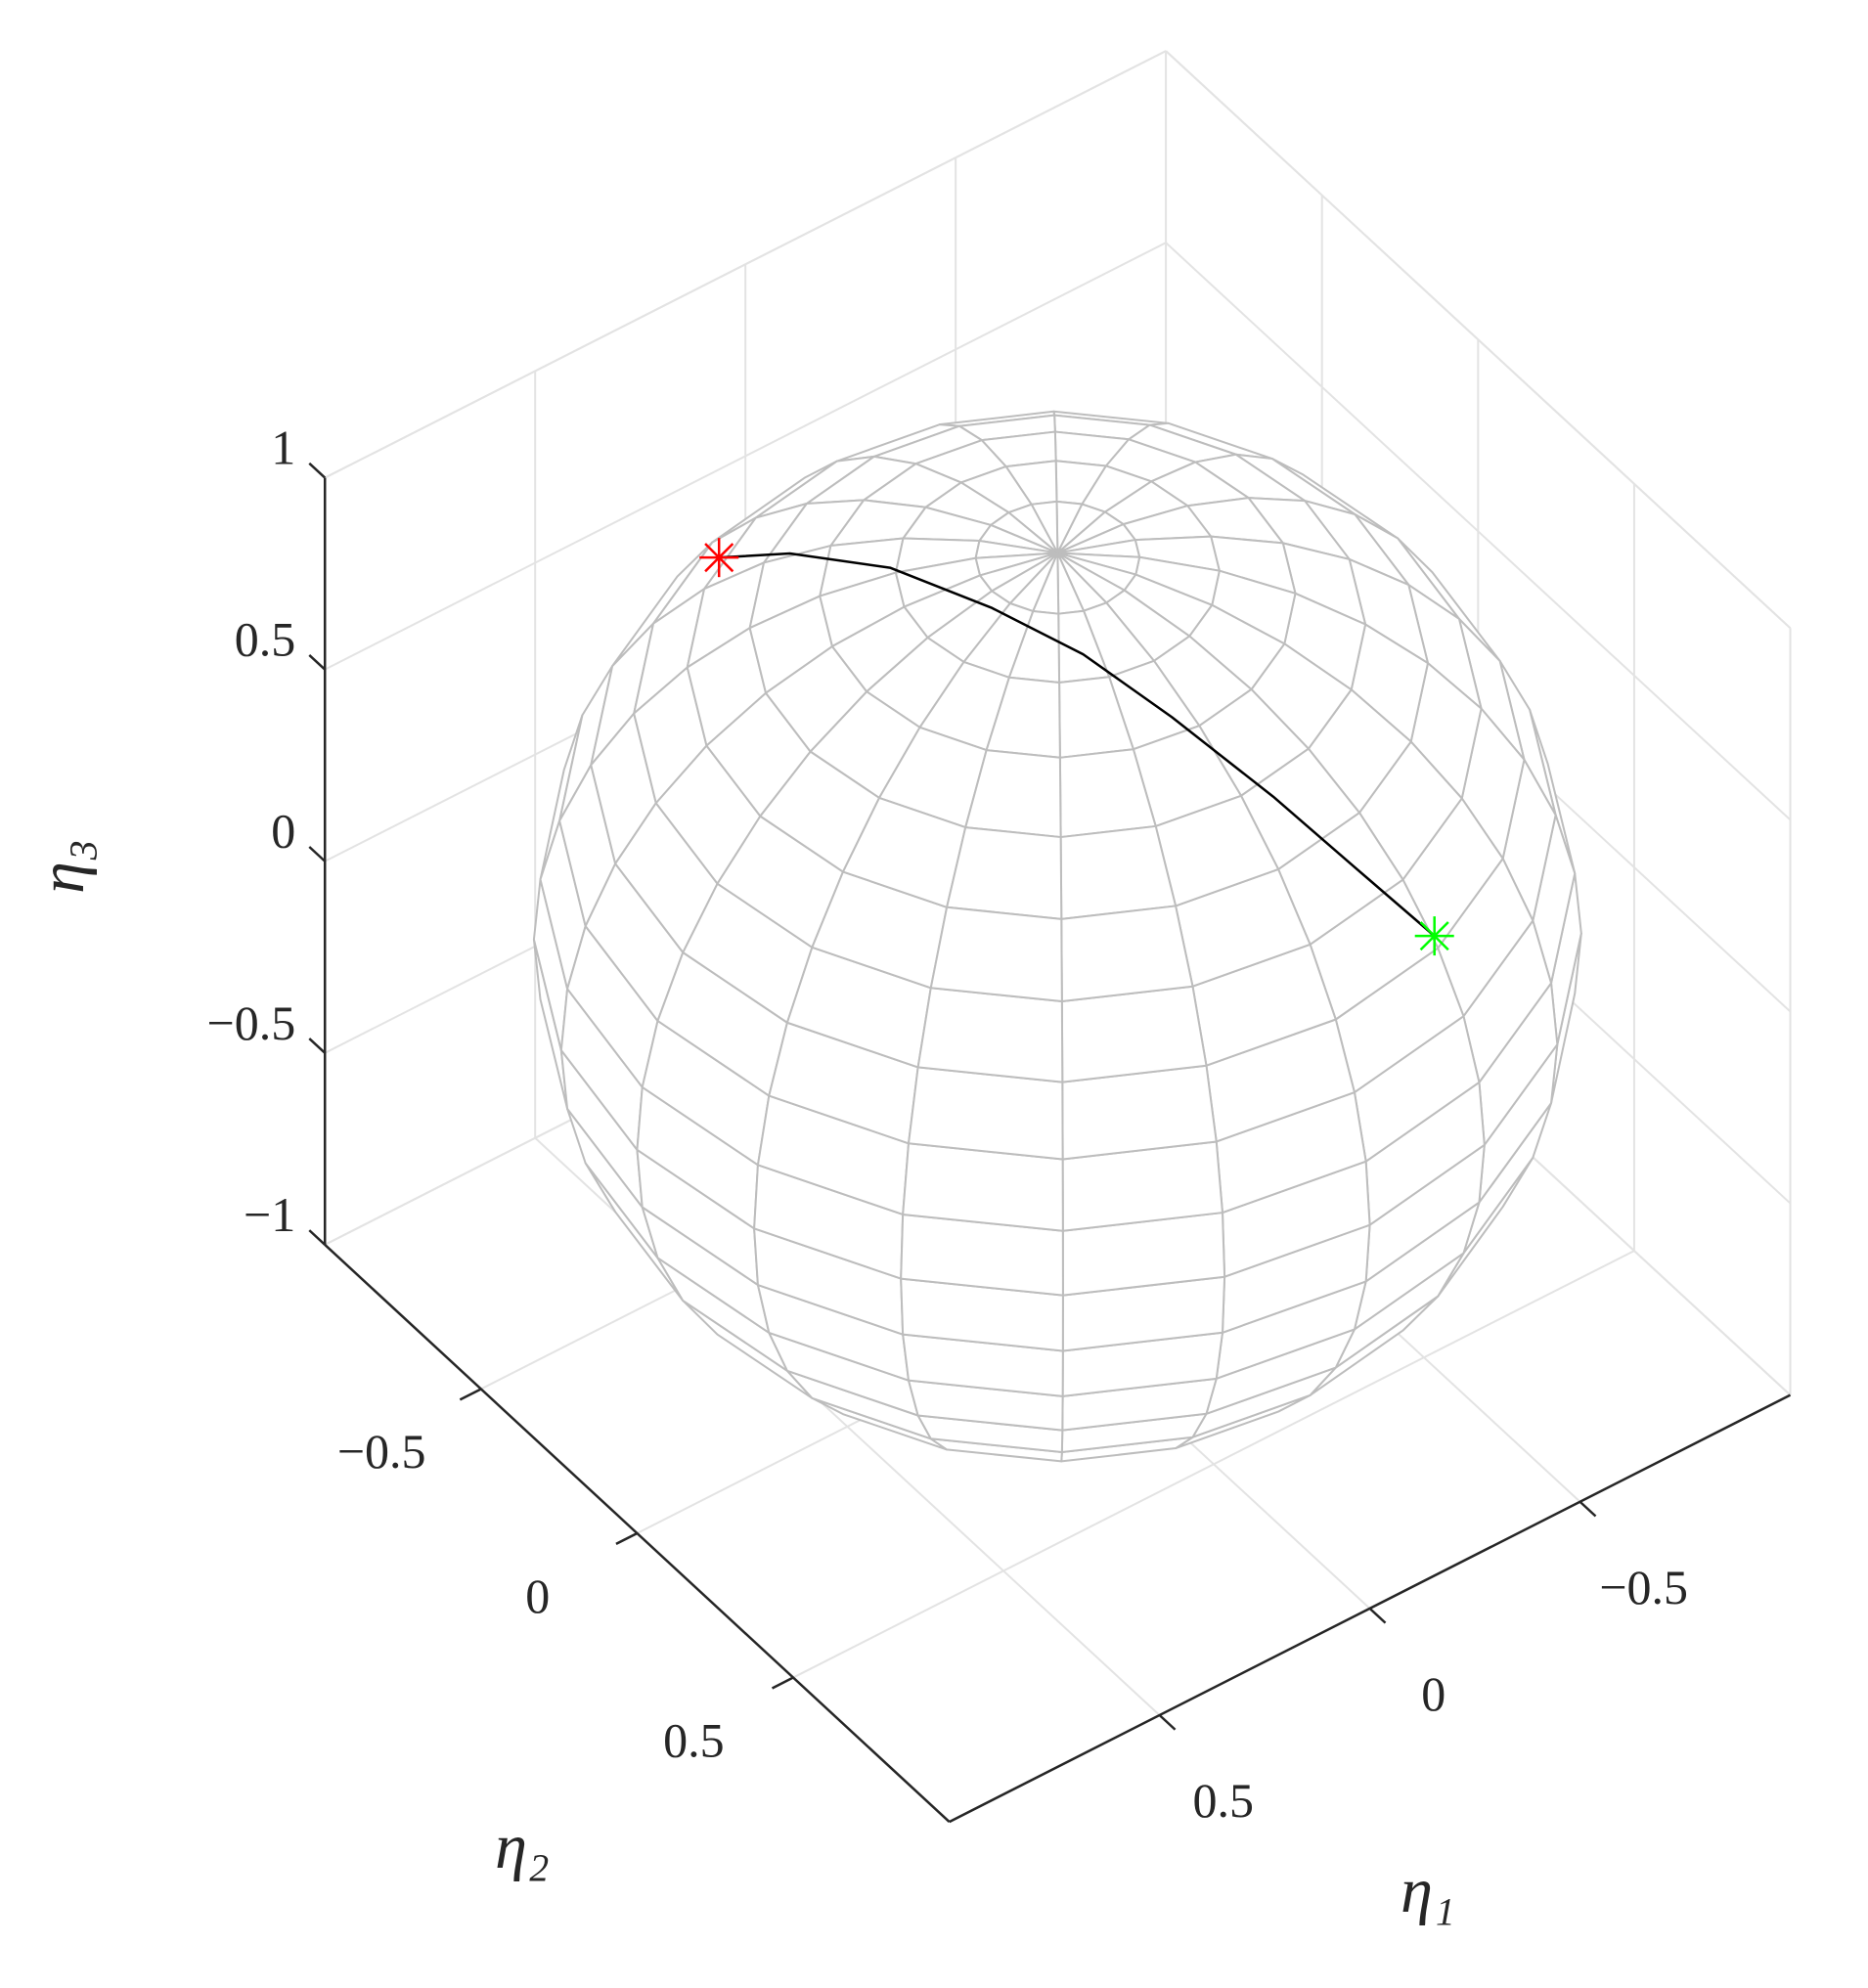 The width and height of the screenshot is (1868, 1988). Describe the element at coordinates (62, 866) in the screenshot. I see `z-axis-title: η₃` at that location.